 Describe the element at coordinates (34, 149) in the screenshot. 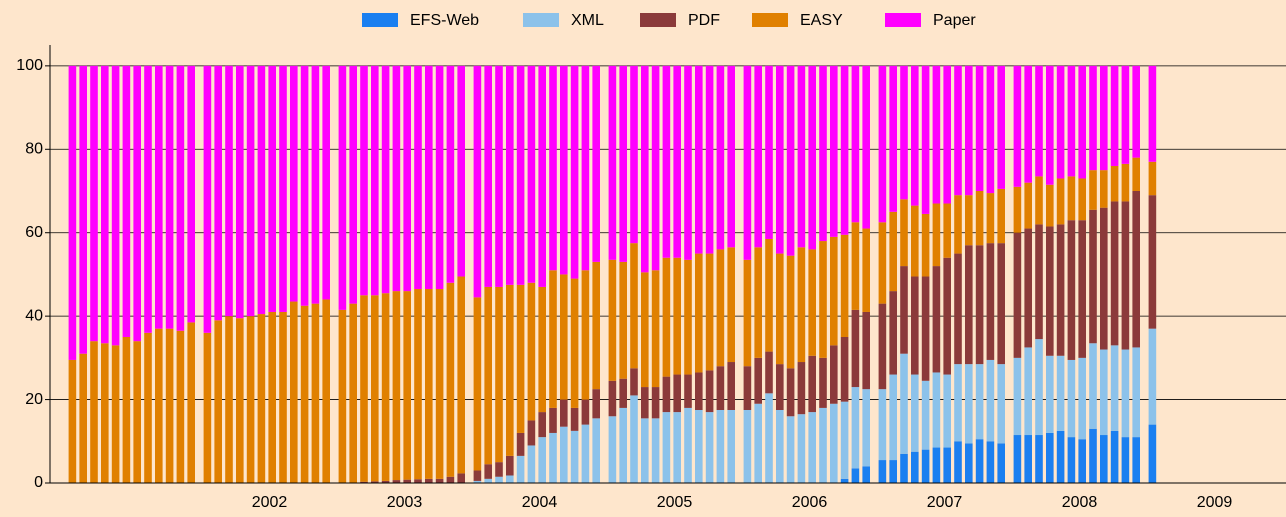

I see `y-tick-label: 80` at that location.